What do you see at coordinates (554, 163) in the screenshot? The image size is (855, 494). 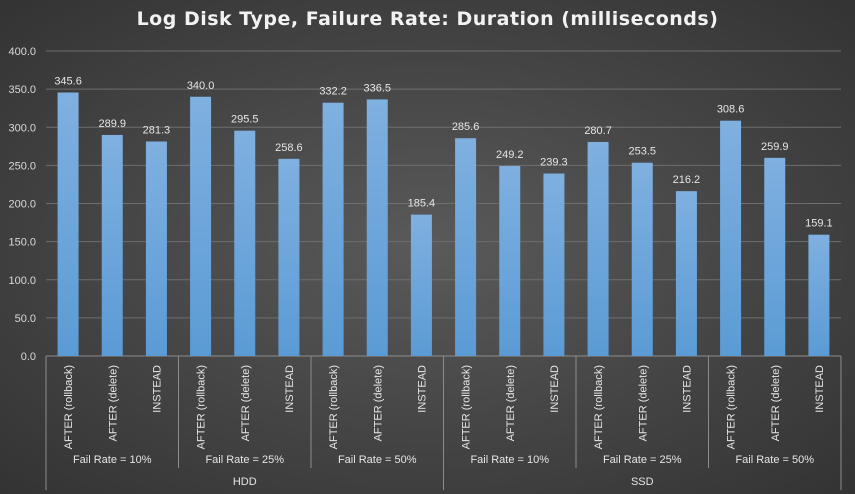 I see `data-label: 239.3` at bounding box center [554, 163].